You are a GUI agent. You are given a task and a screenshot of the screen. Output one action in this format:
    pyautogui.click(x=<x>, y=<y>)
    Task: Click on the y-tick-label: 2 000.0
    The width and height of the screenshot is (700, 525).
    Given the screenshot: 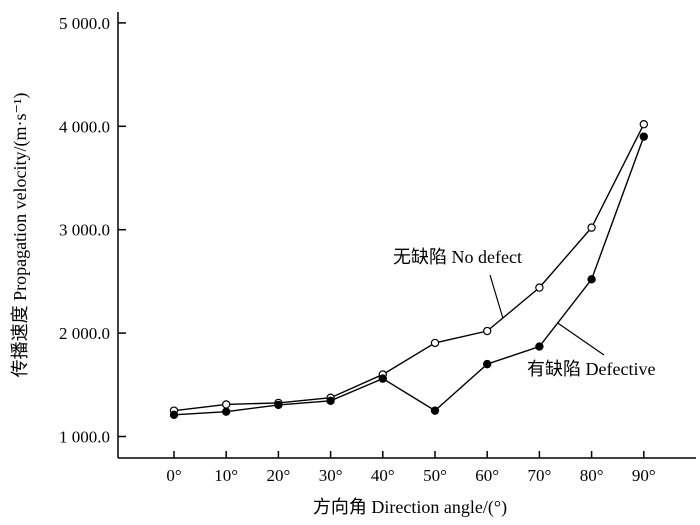 What is the action you would take?
    pyautogui.click(x=84, y=333)
    